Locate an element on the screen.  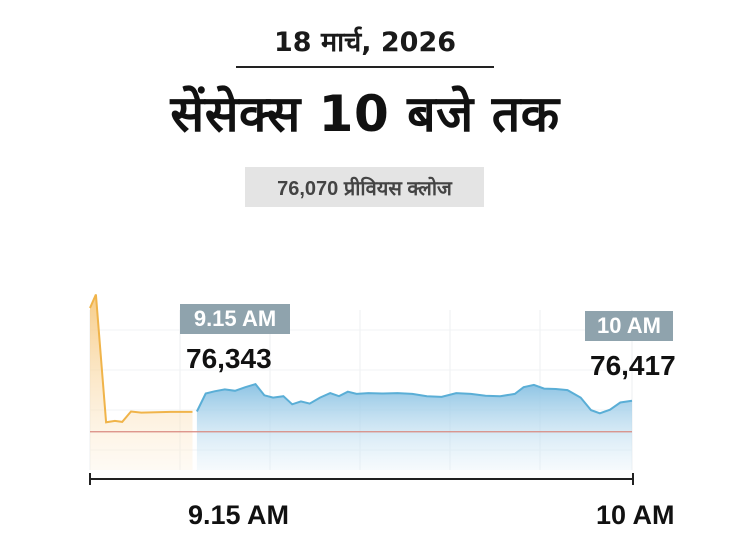
chart-title: सेंसेक्स 10 बजे तक is located at coordinates (365, 114).